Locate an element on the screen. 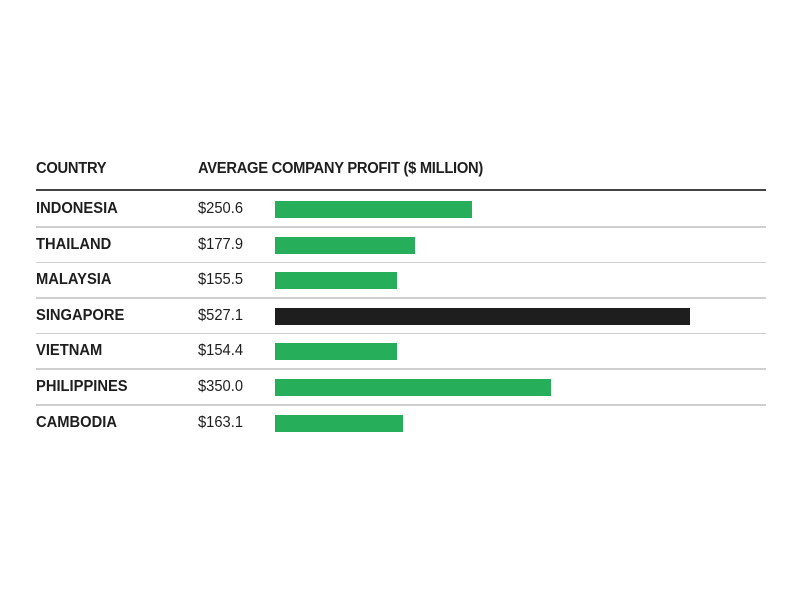  country-label: INDONESIA is located at coordinates (77, 208).